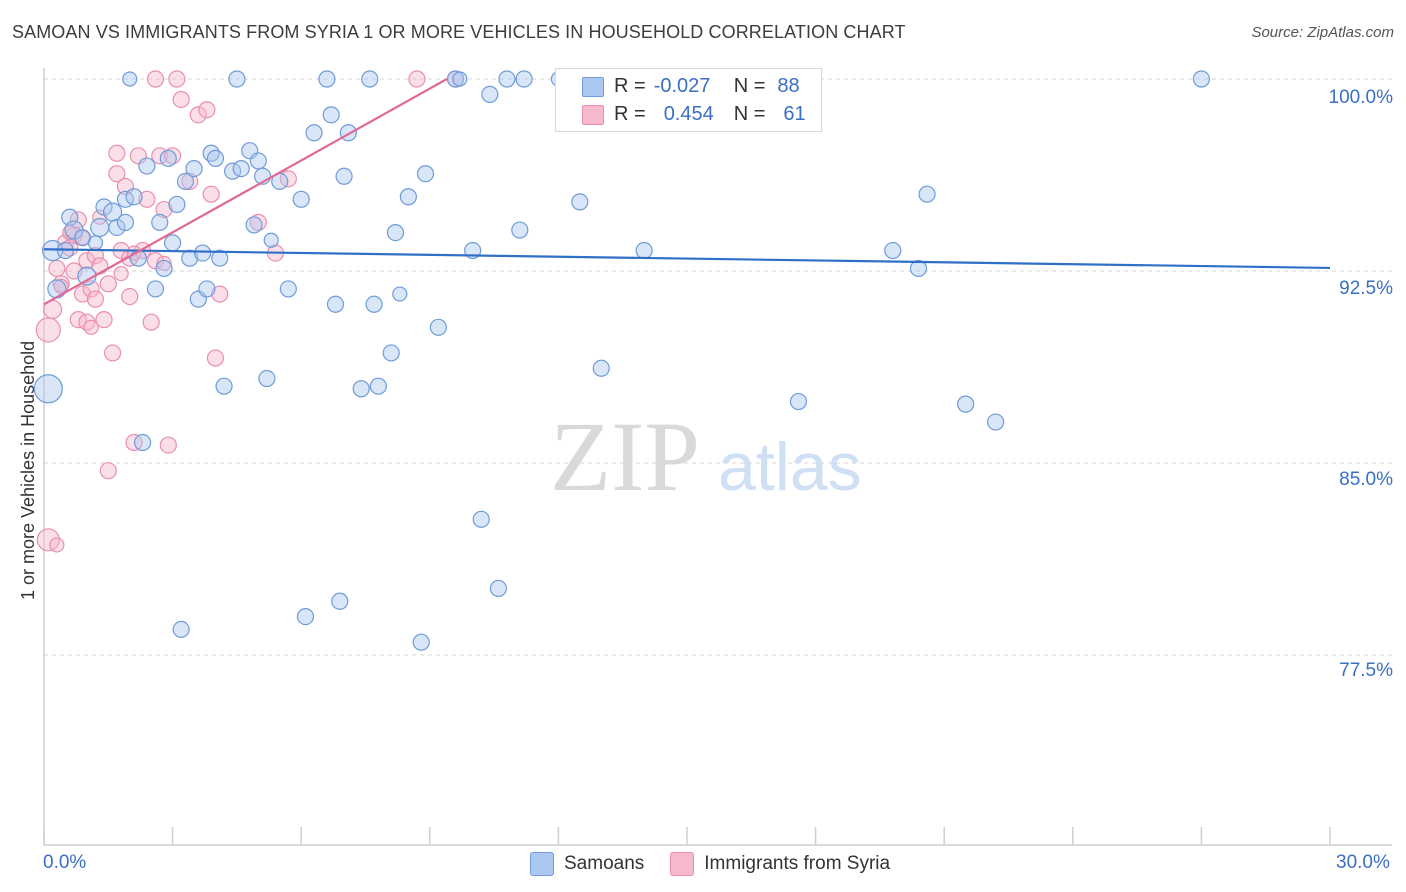 The height and width of the screenshot is (892, 1406). Describe the element at coordinates (593, 87) in the screenshot. I see `samoans-swatch` at that location.